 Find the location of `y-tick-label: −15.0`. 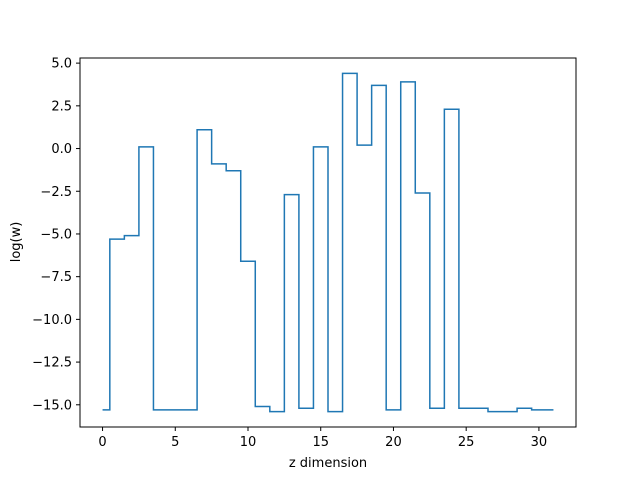

y-tick-label: −15.0 is located at coordinates (52, 405).